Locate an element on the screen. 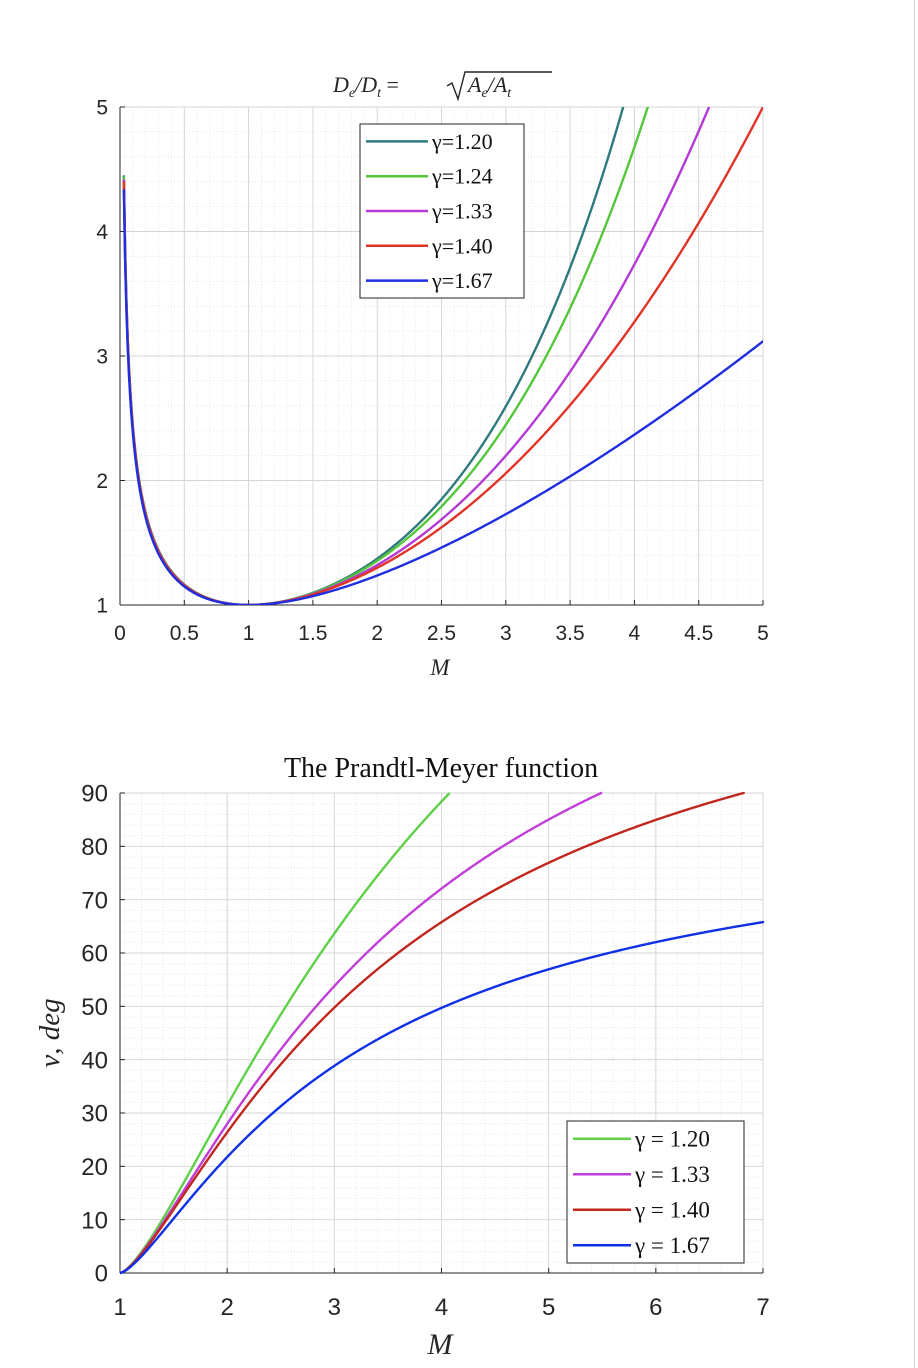  legend-label: γ = 1.20 is located at coordinates (672, 1139).